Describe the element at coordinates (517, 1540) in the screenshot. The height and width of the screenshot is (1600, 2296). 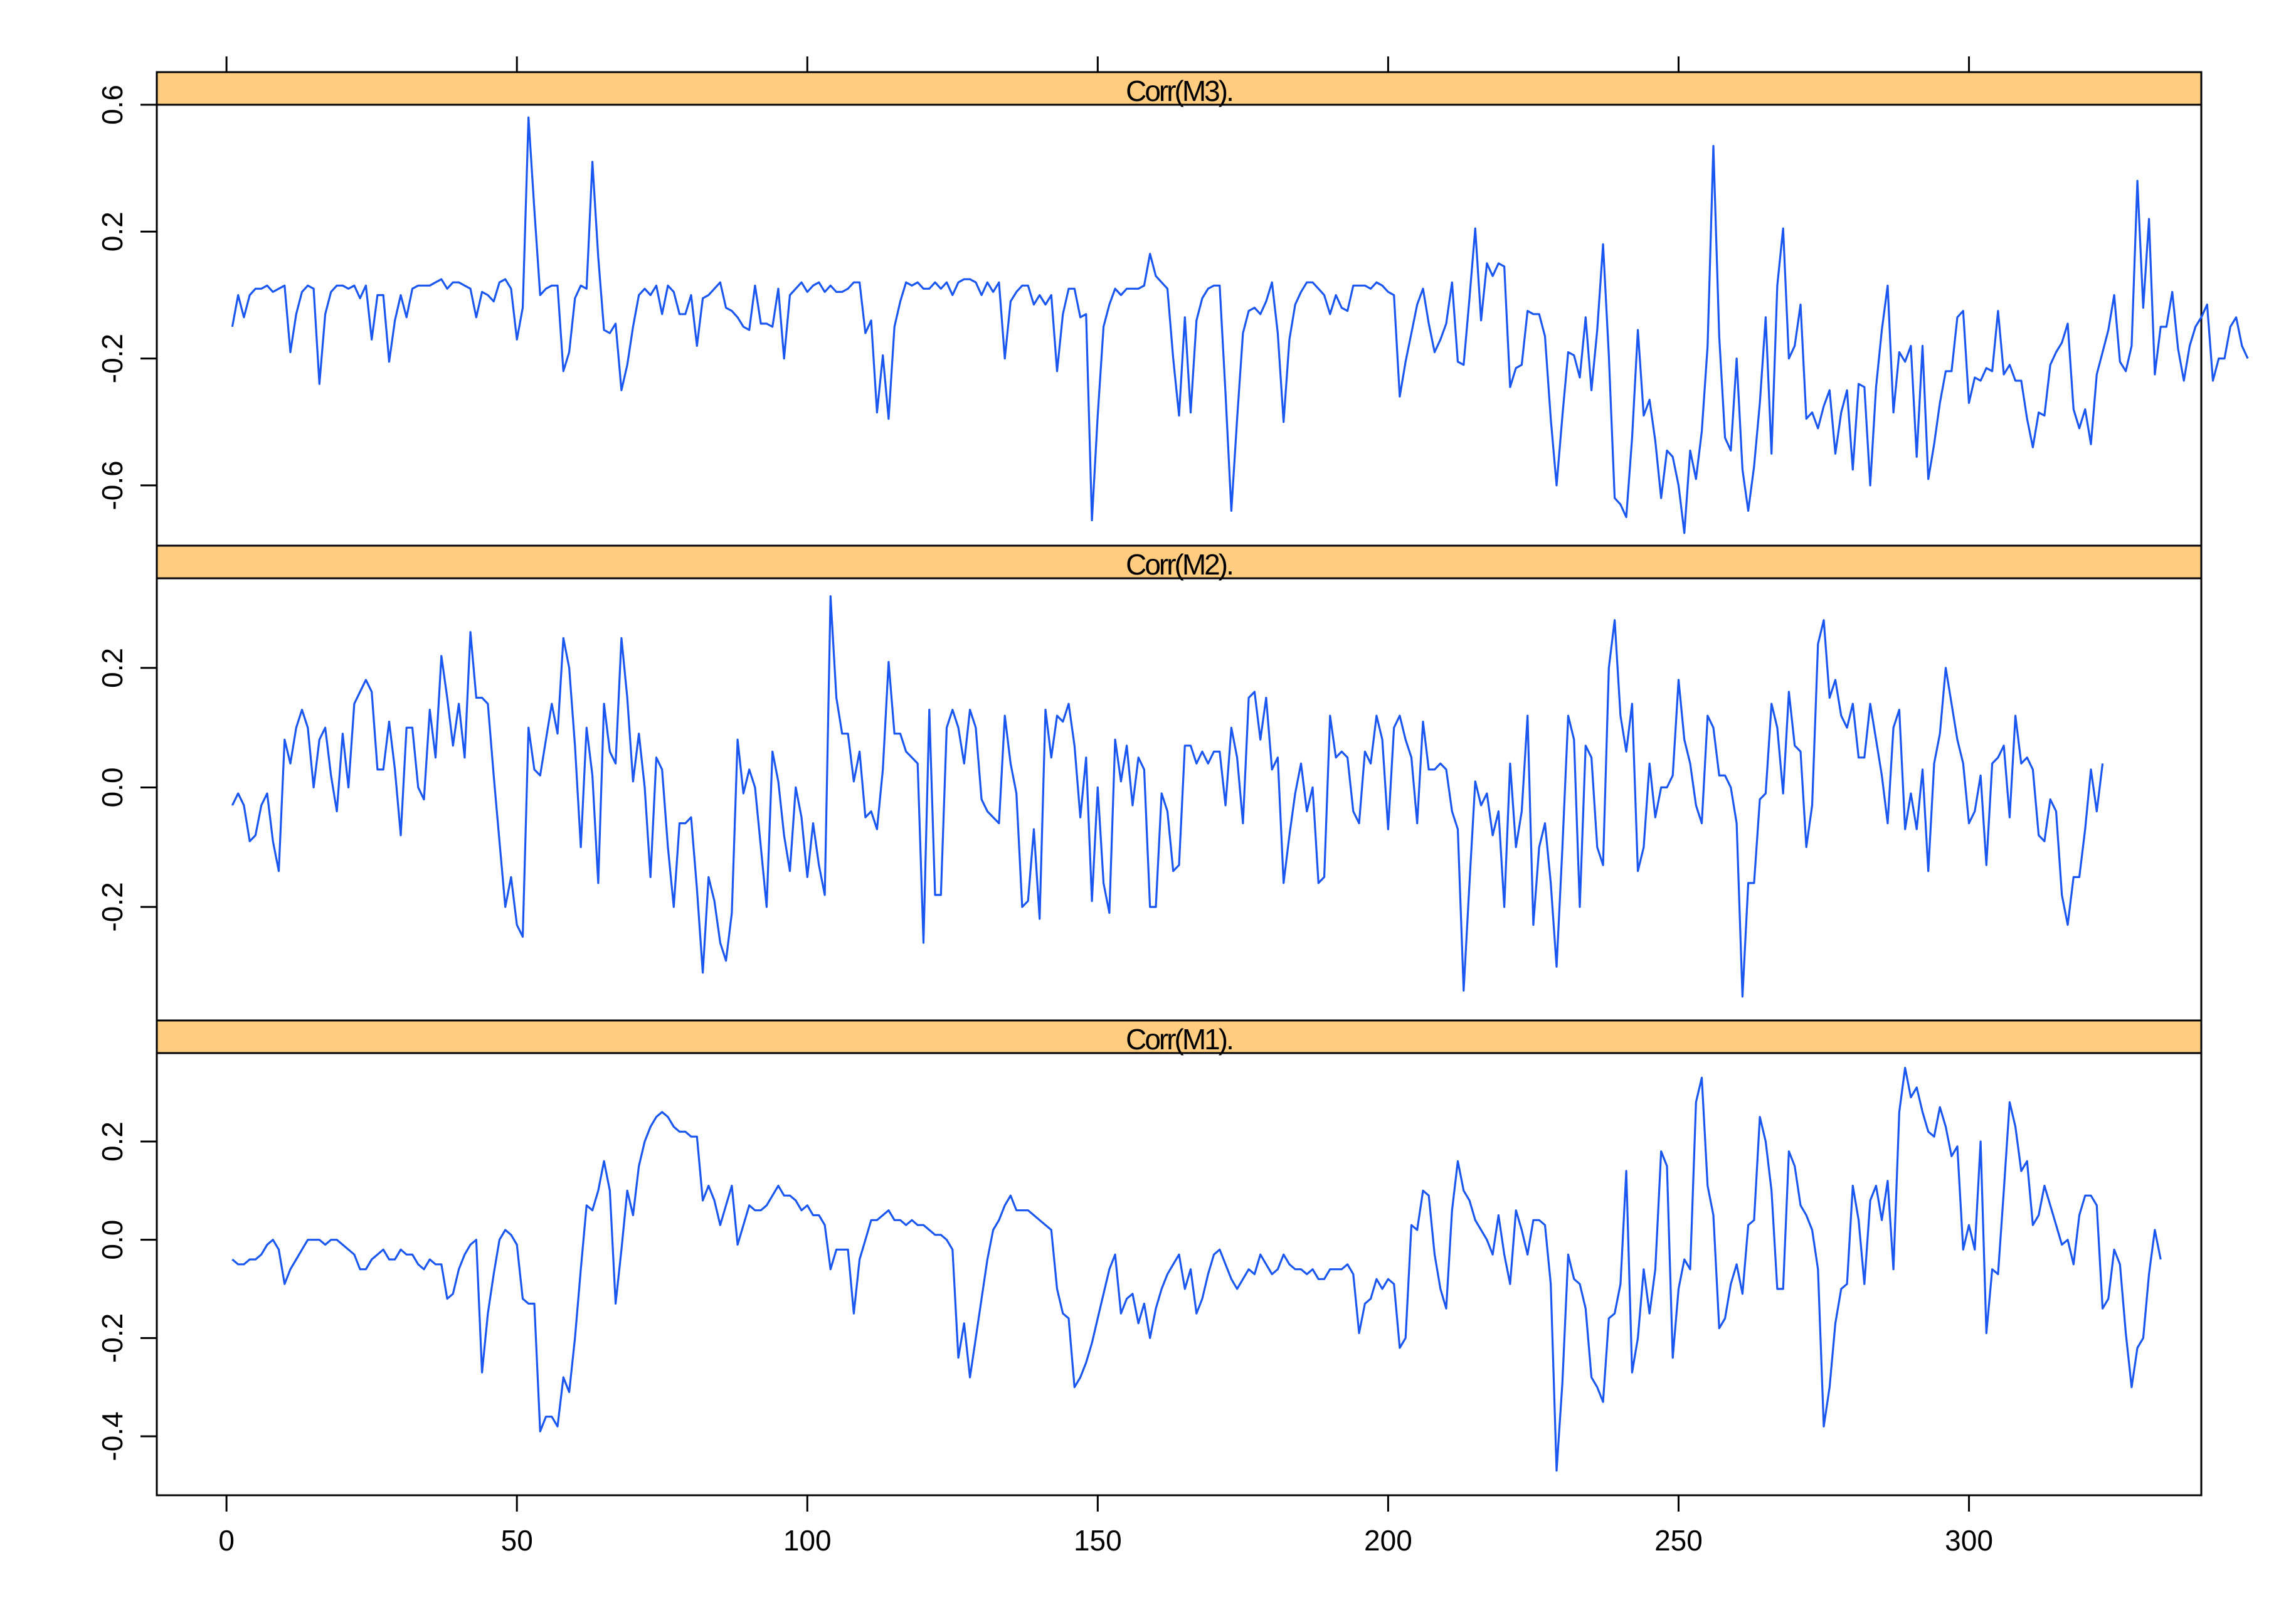
I see `x-tick-label: 50` at that location.